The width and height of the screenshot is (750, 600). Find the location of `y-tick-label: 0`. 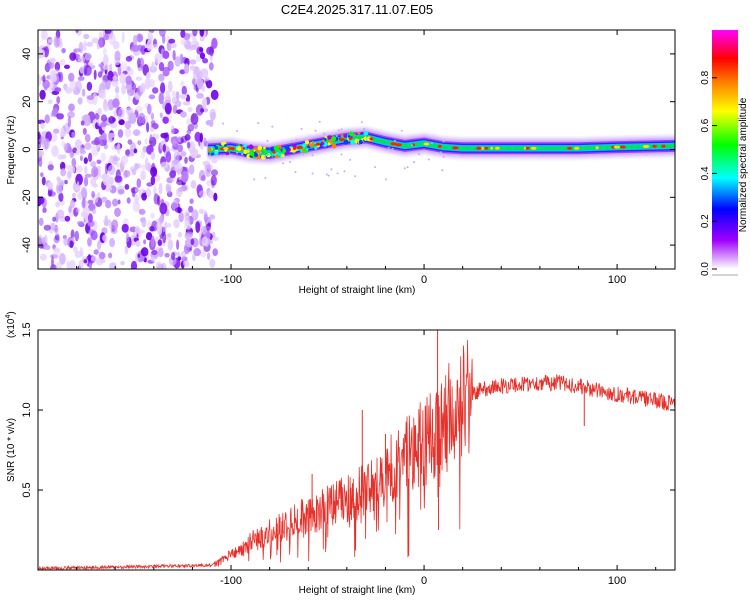

y-tick-label: 0 is located at coordinates (27, 149).